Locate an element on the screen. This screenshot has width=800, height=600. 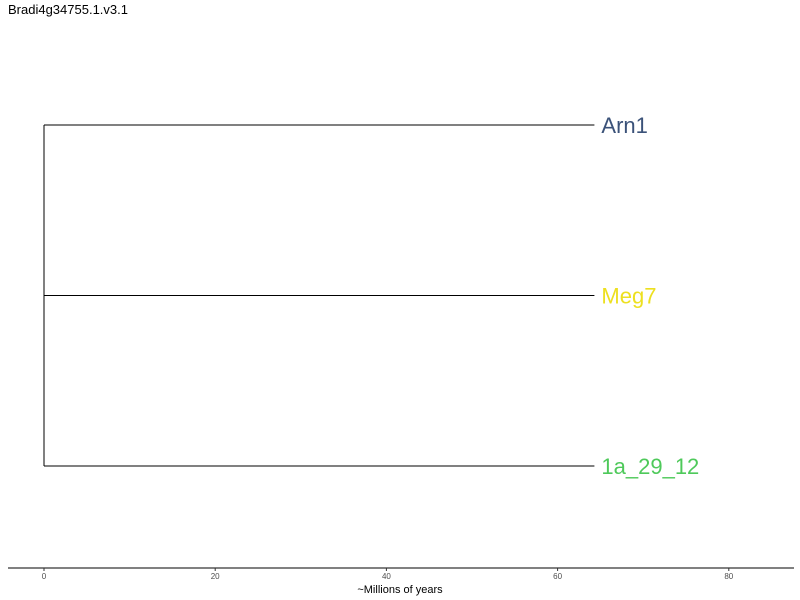
x-tick-label-0: 0 is located at coordinates (44, 576).